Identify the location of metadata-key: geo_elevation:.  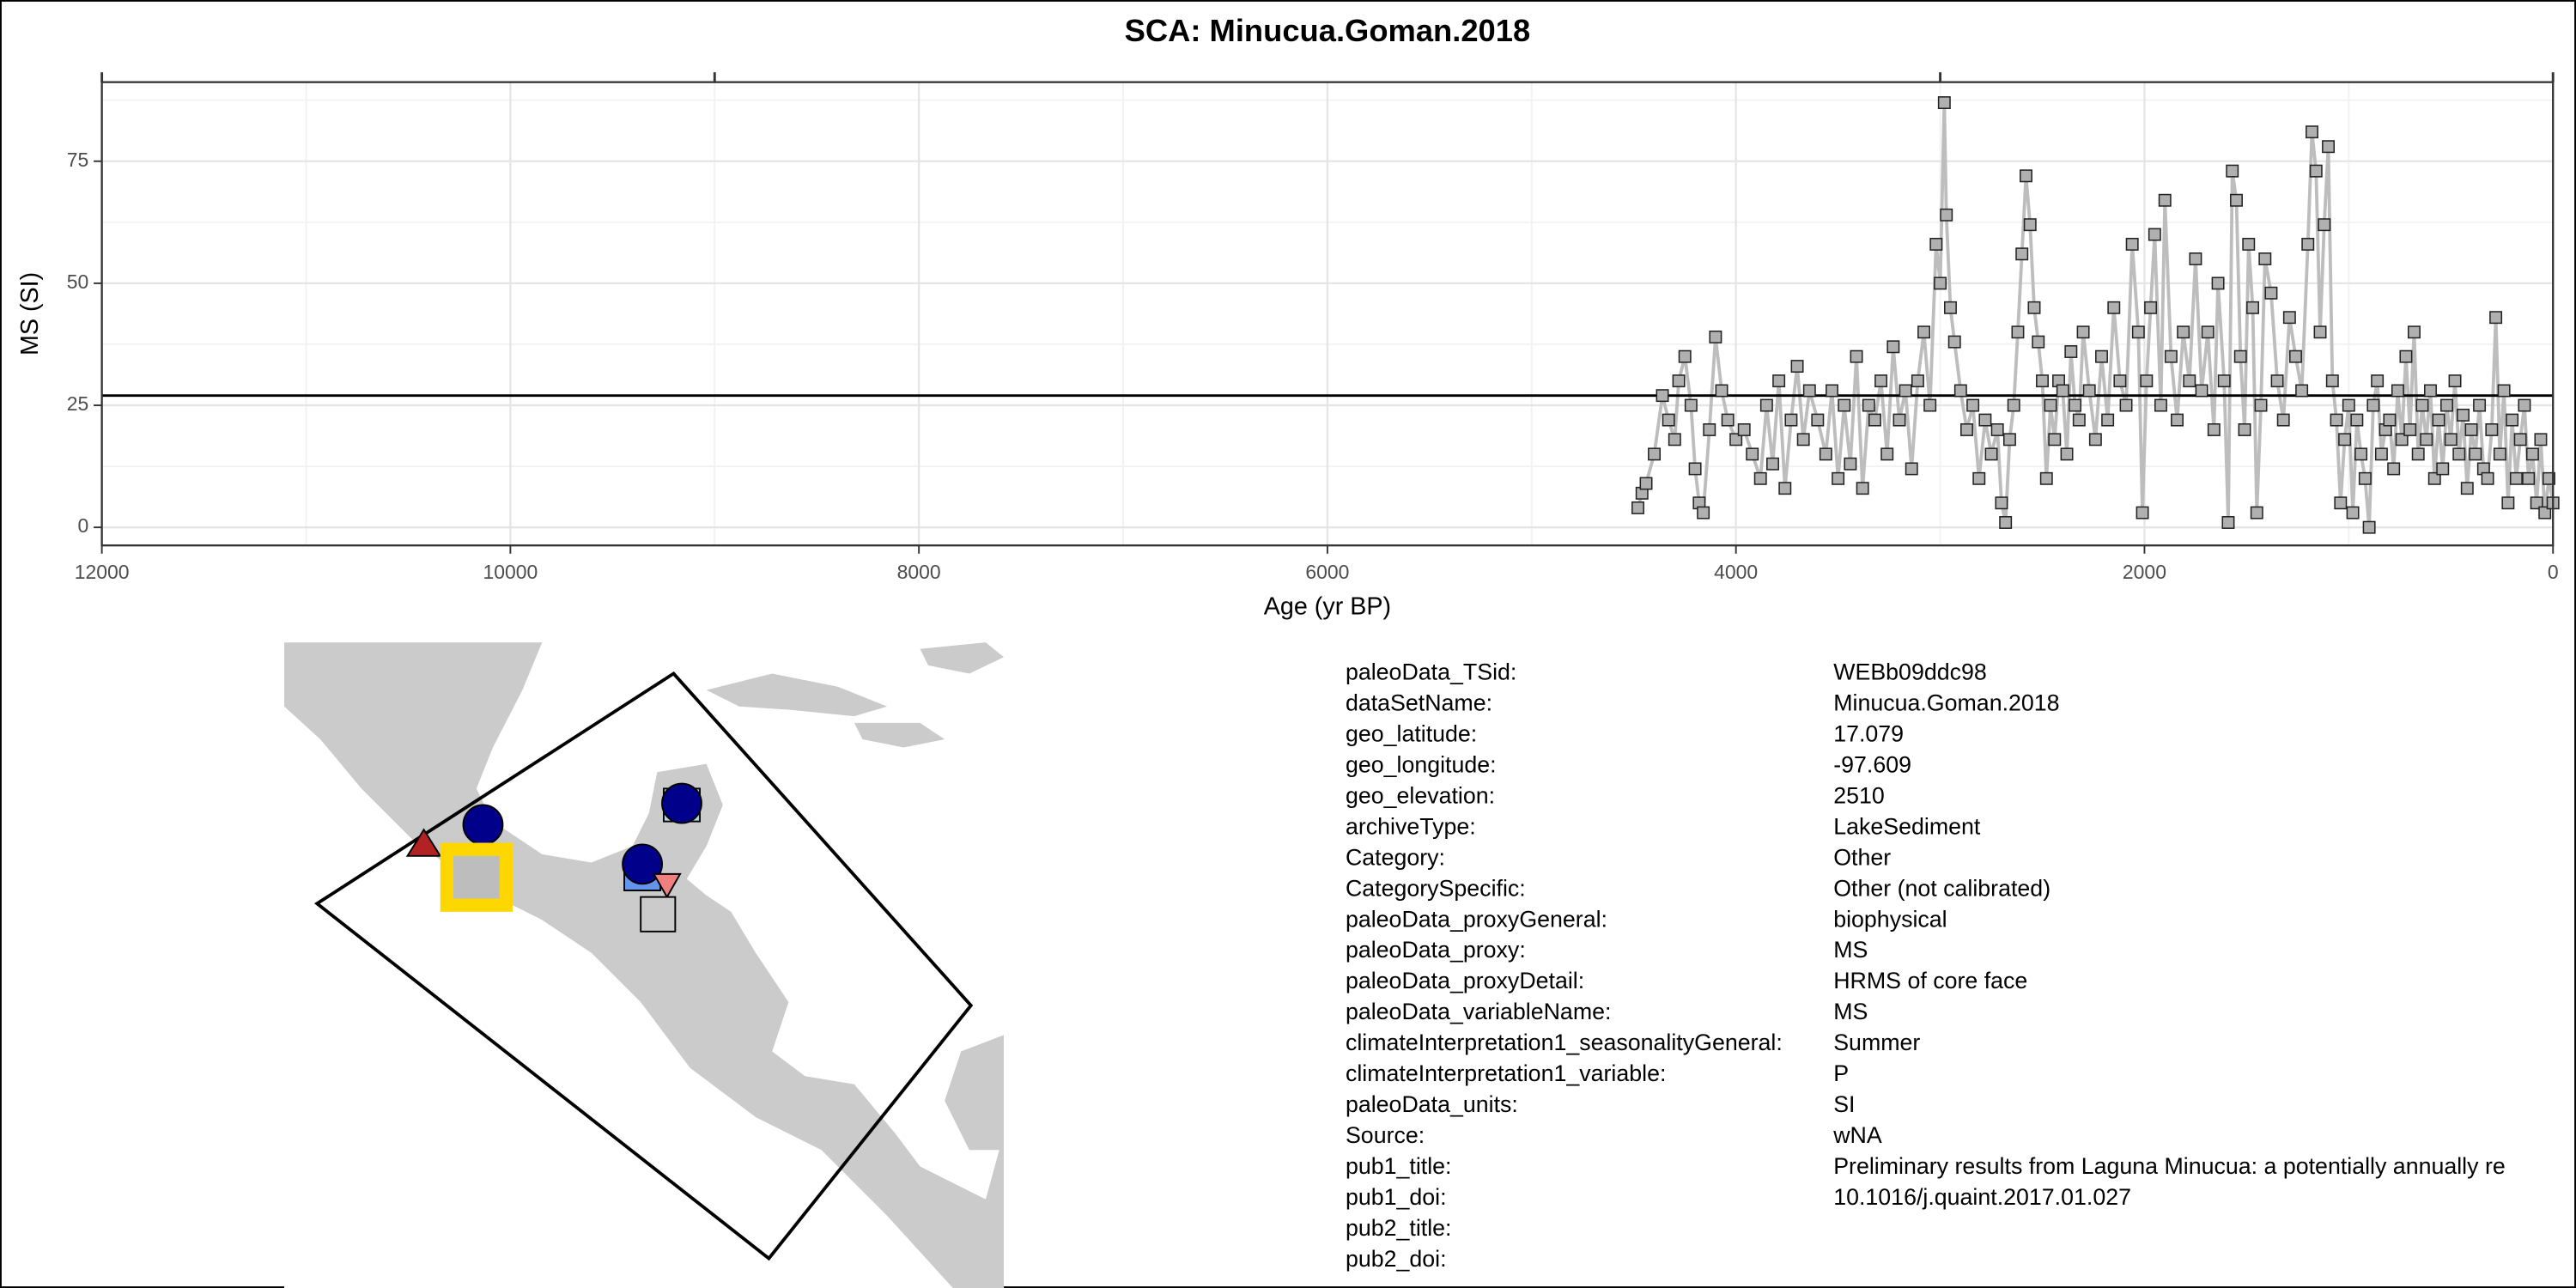
(1420, 795).